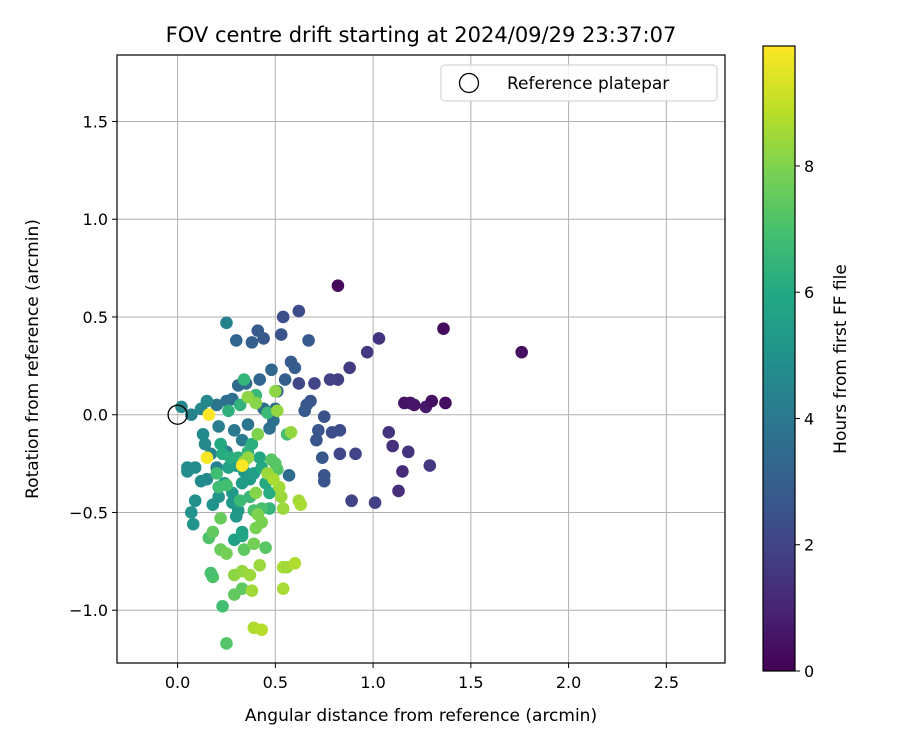  Describe the element at coordinates (809, 418) in the screenshot. I see `colorbar-tick-label: 4` at that location.